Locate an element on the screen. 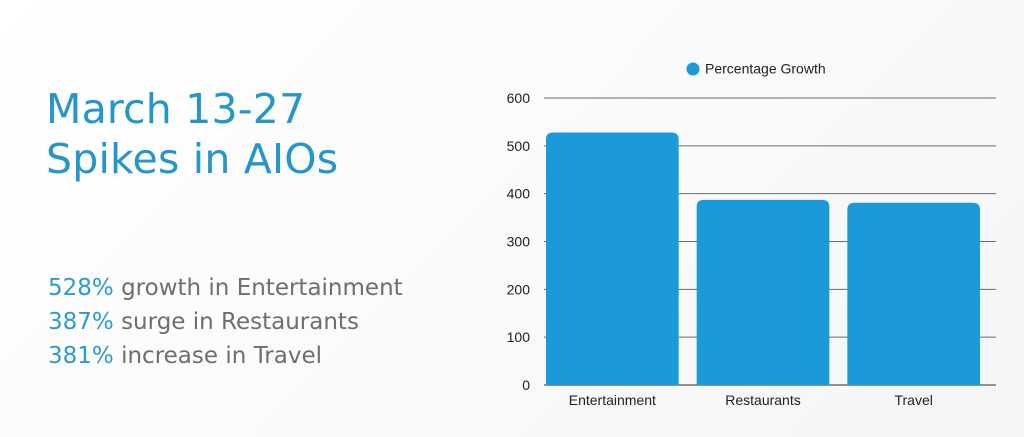 The image size is (1024, 437). bar-restaurants is located at coordinates (763, 292).